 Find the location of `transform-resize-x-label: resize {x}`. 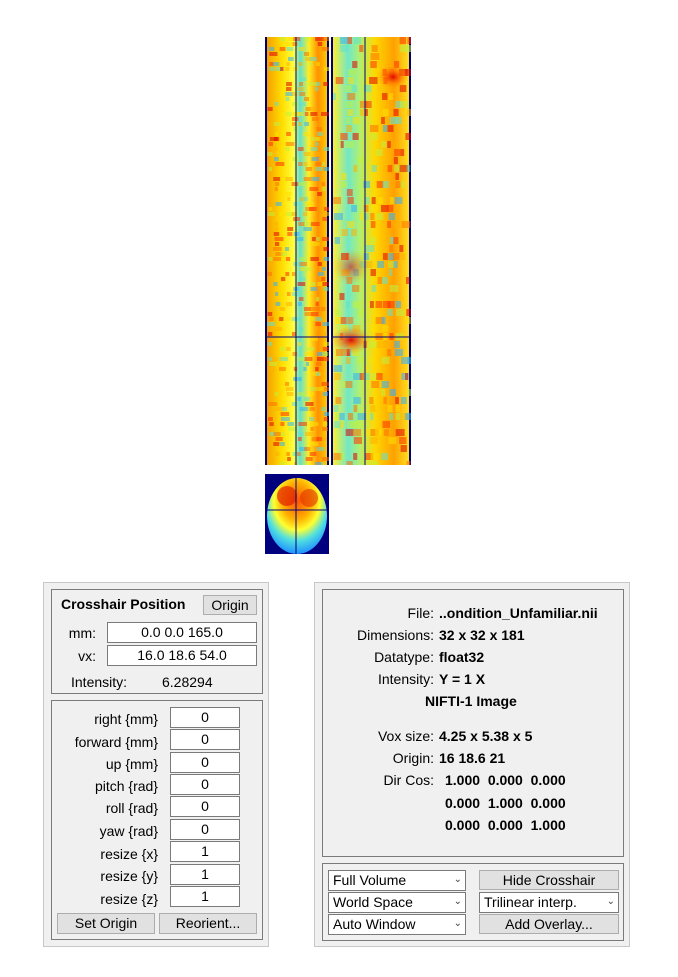

transform-resize-x-label: resize {x} is located at coordinates (129, 854).